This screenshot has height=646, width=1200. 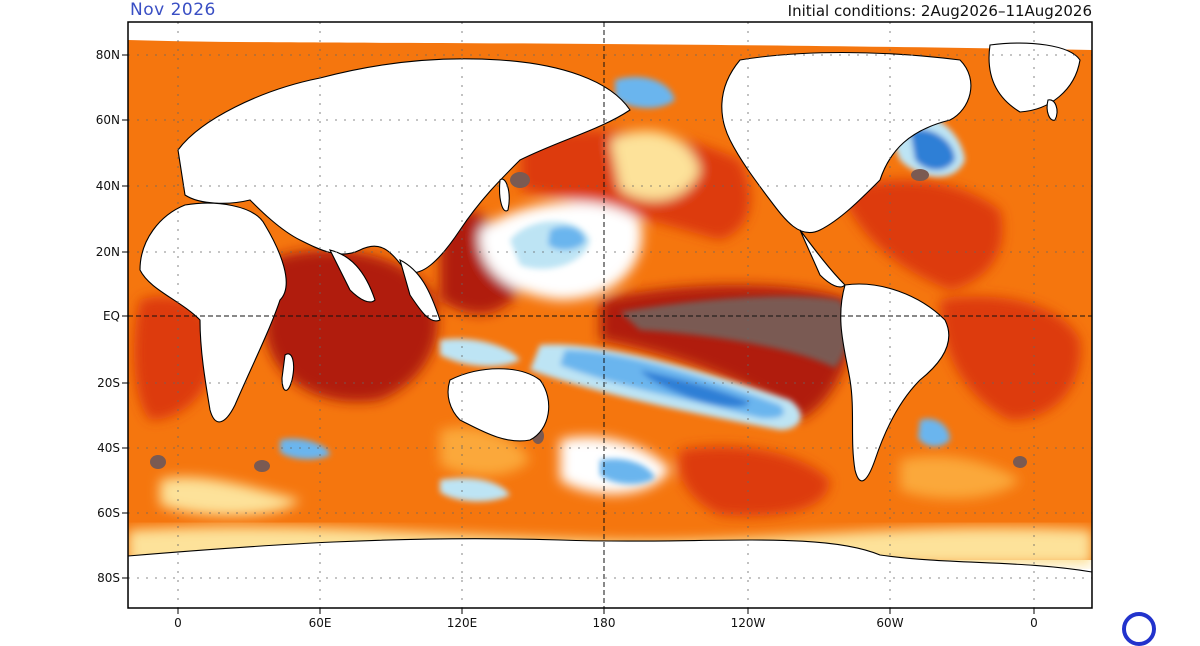 What do you see at coordinates (108, 448) in the screenshot?
I see `lat-label-40s: 40S` at bounding box center [108, 448].